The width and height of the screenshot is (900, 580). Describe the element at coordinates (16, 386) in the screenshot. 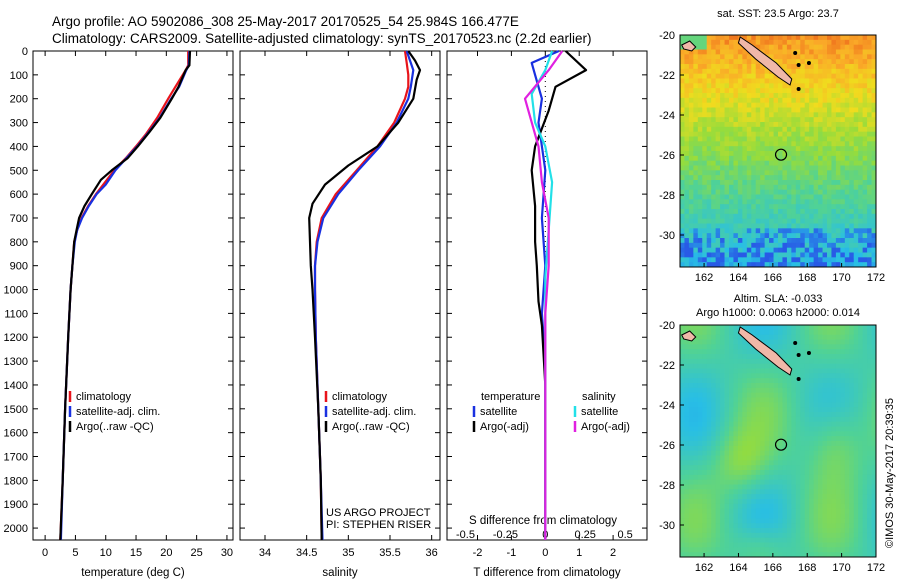

I see `y-tick-label: 1400` at that location.